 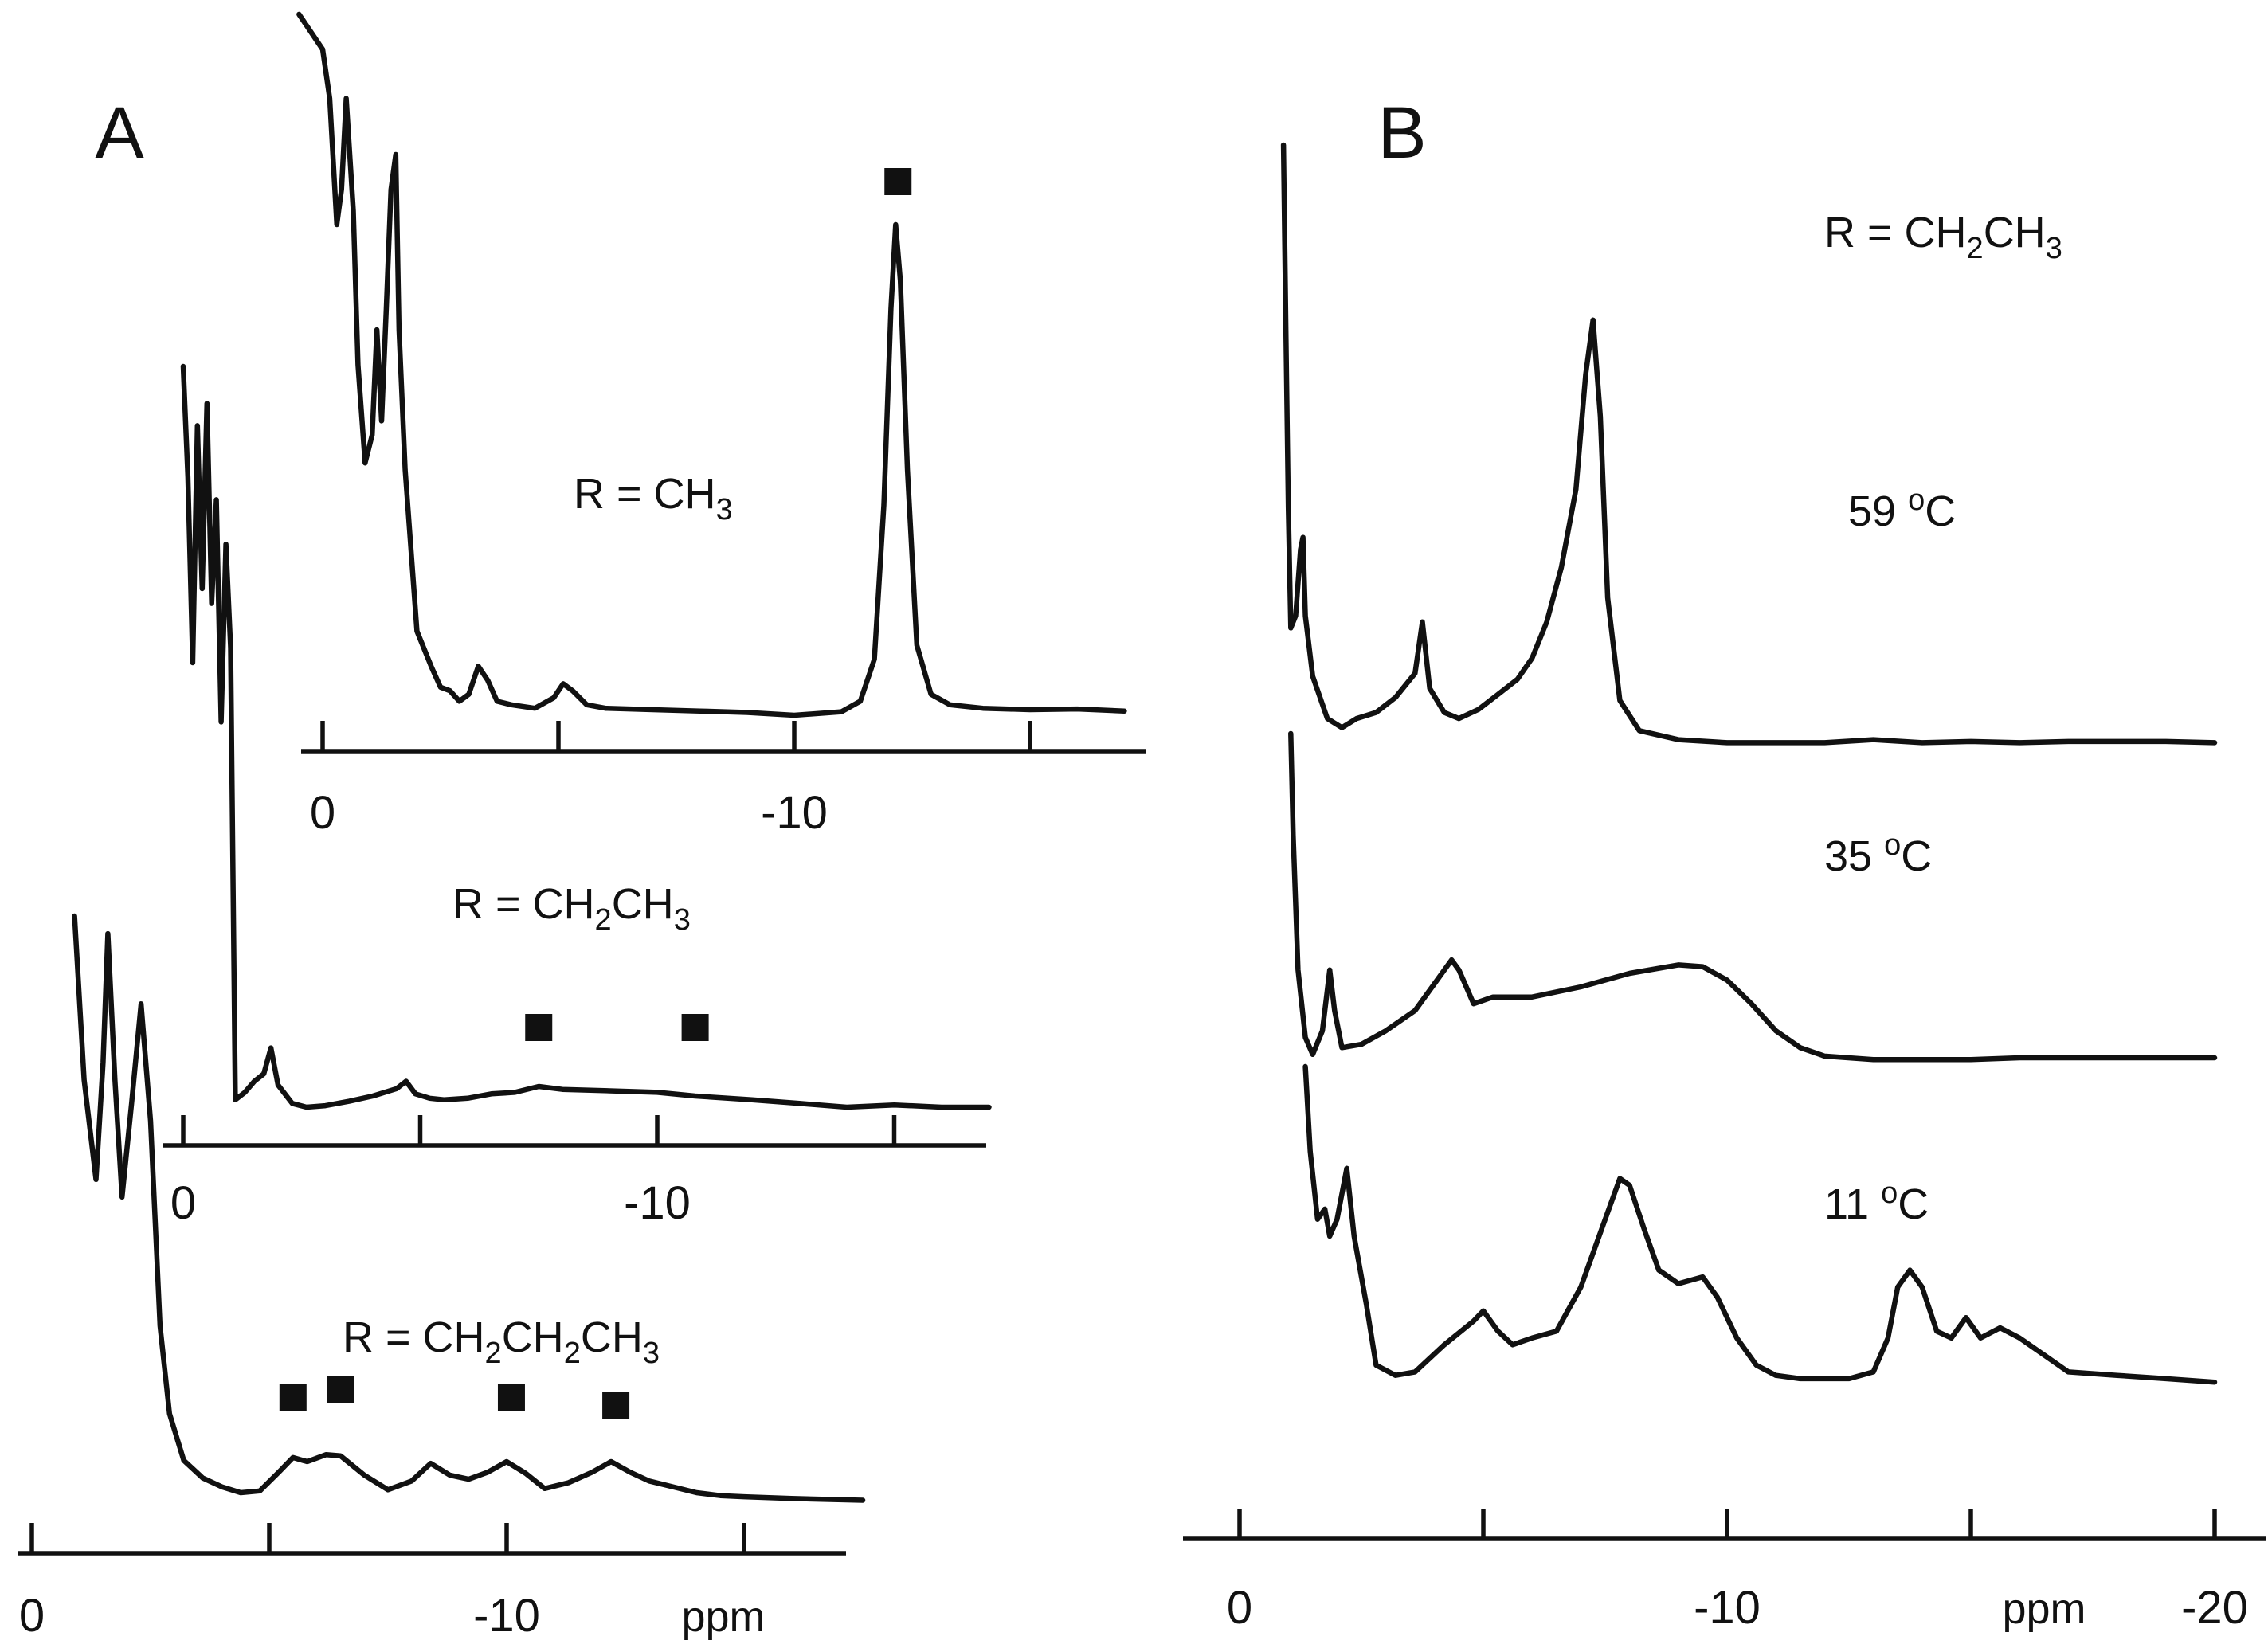 What do you see at coordinates (183, 1203) in the screenshot?
I see `a-ethyl-tick-label: 0` at bounding box center [183, 1203].